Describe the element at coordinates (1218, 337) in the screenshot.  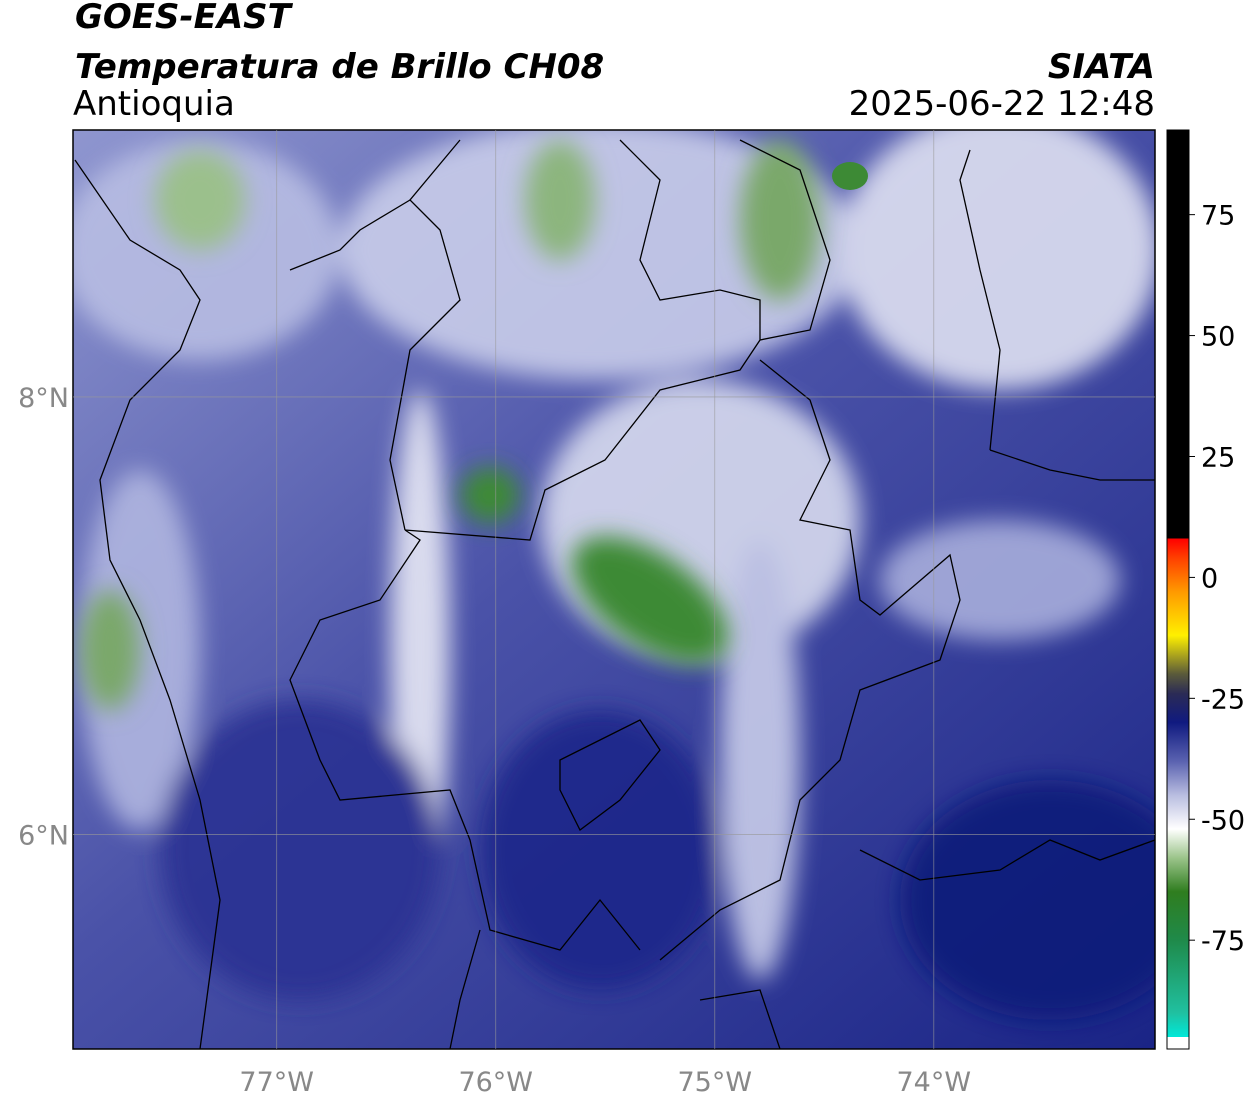
I see `colorbar-tick-label: 50` at that location.